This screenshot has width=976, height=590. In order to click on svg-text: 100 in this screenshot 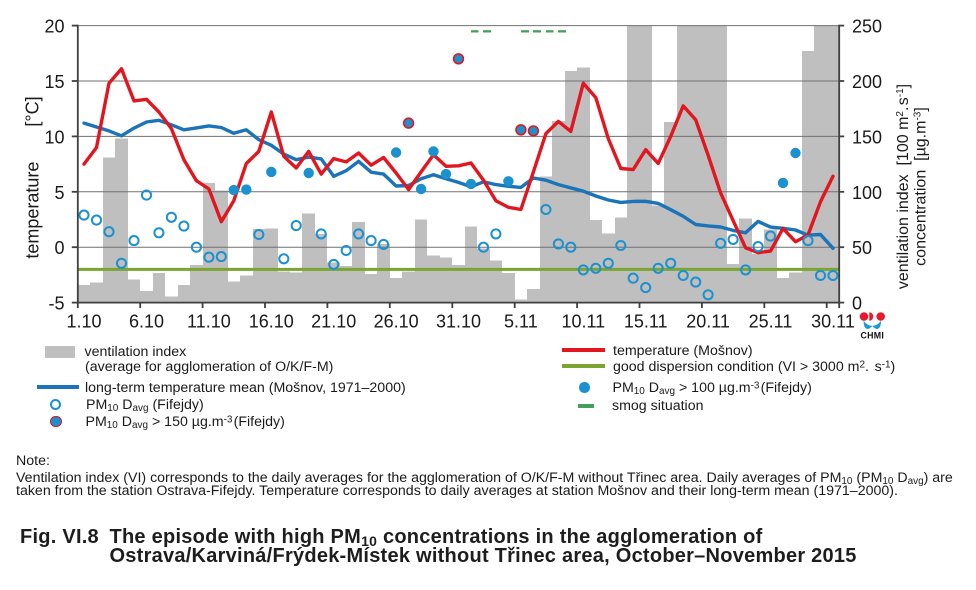, I will do `click(867, 193)`.